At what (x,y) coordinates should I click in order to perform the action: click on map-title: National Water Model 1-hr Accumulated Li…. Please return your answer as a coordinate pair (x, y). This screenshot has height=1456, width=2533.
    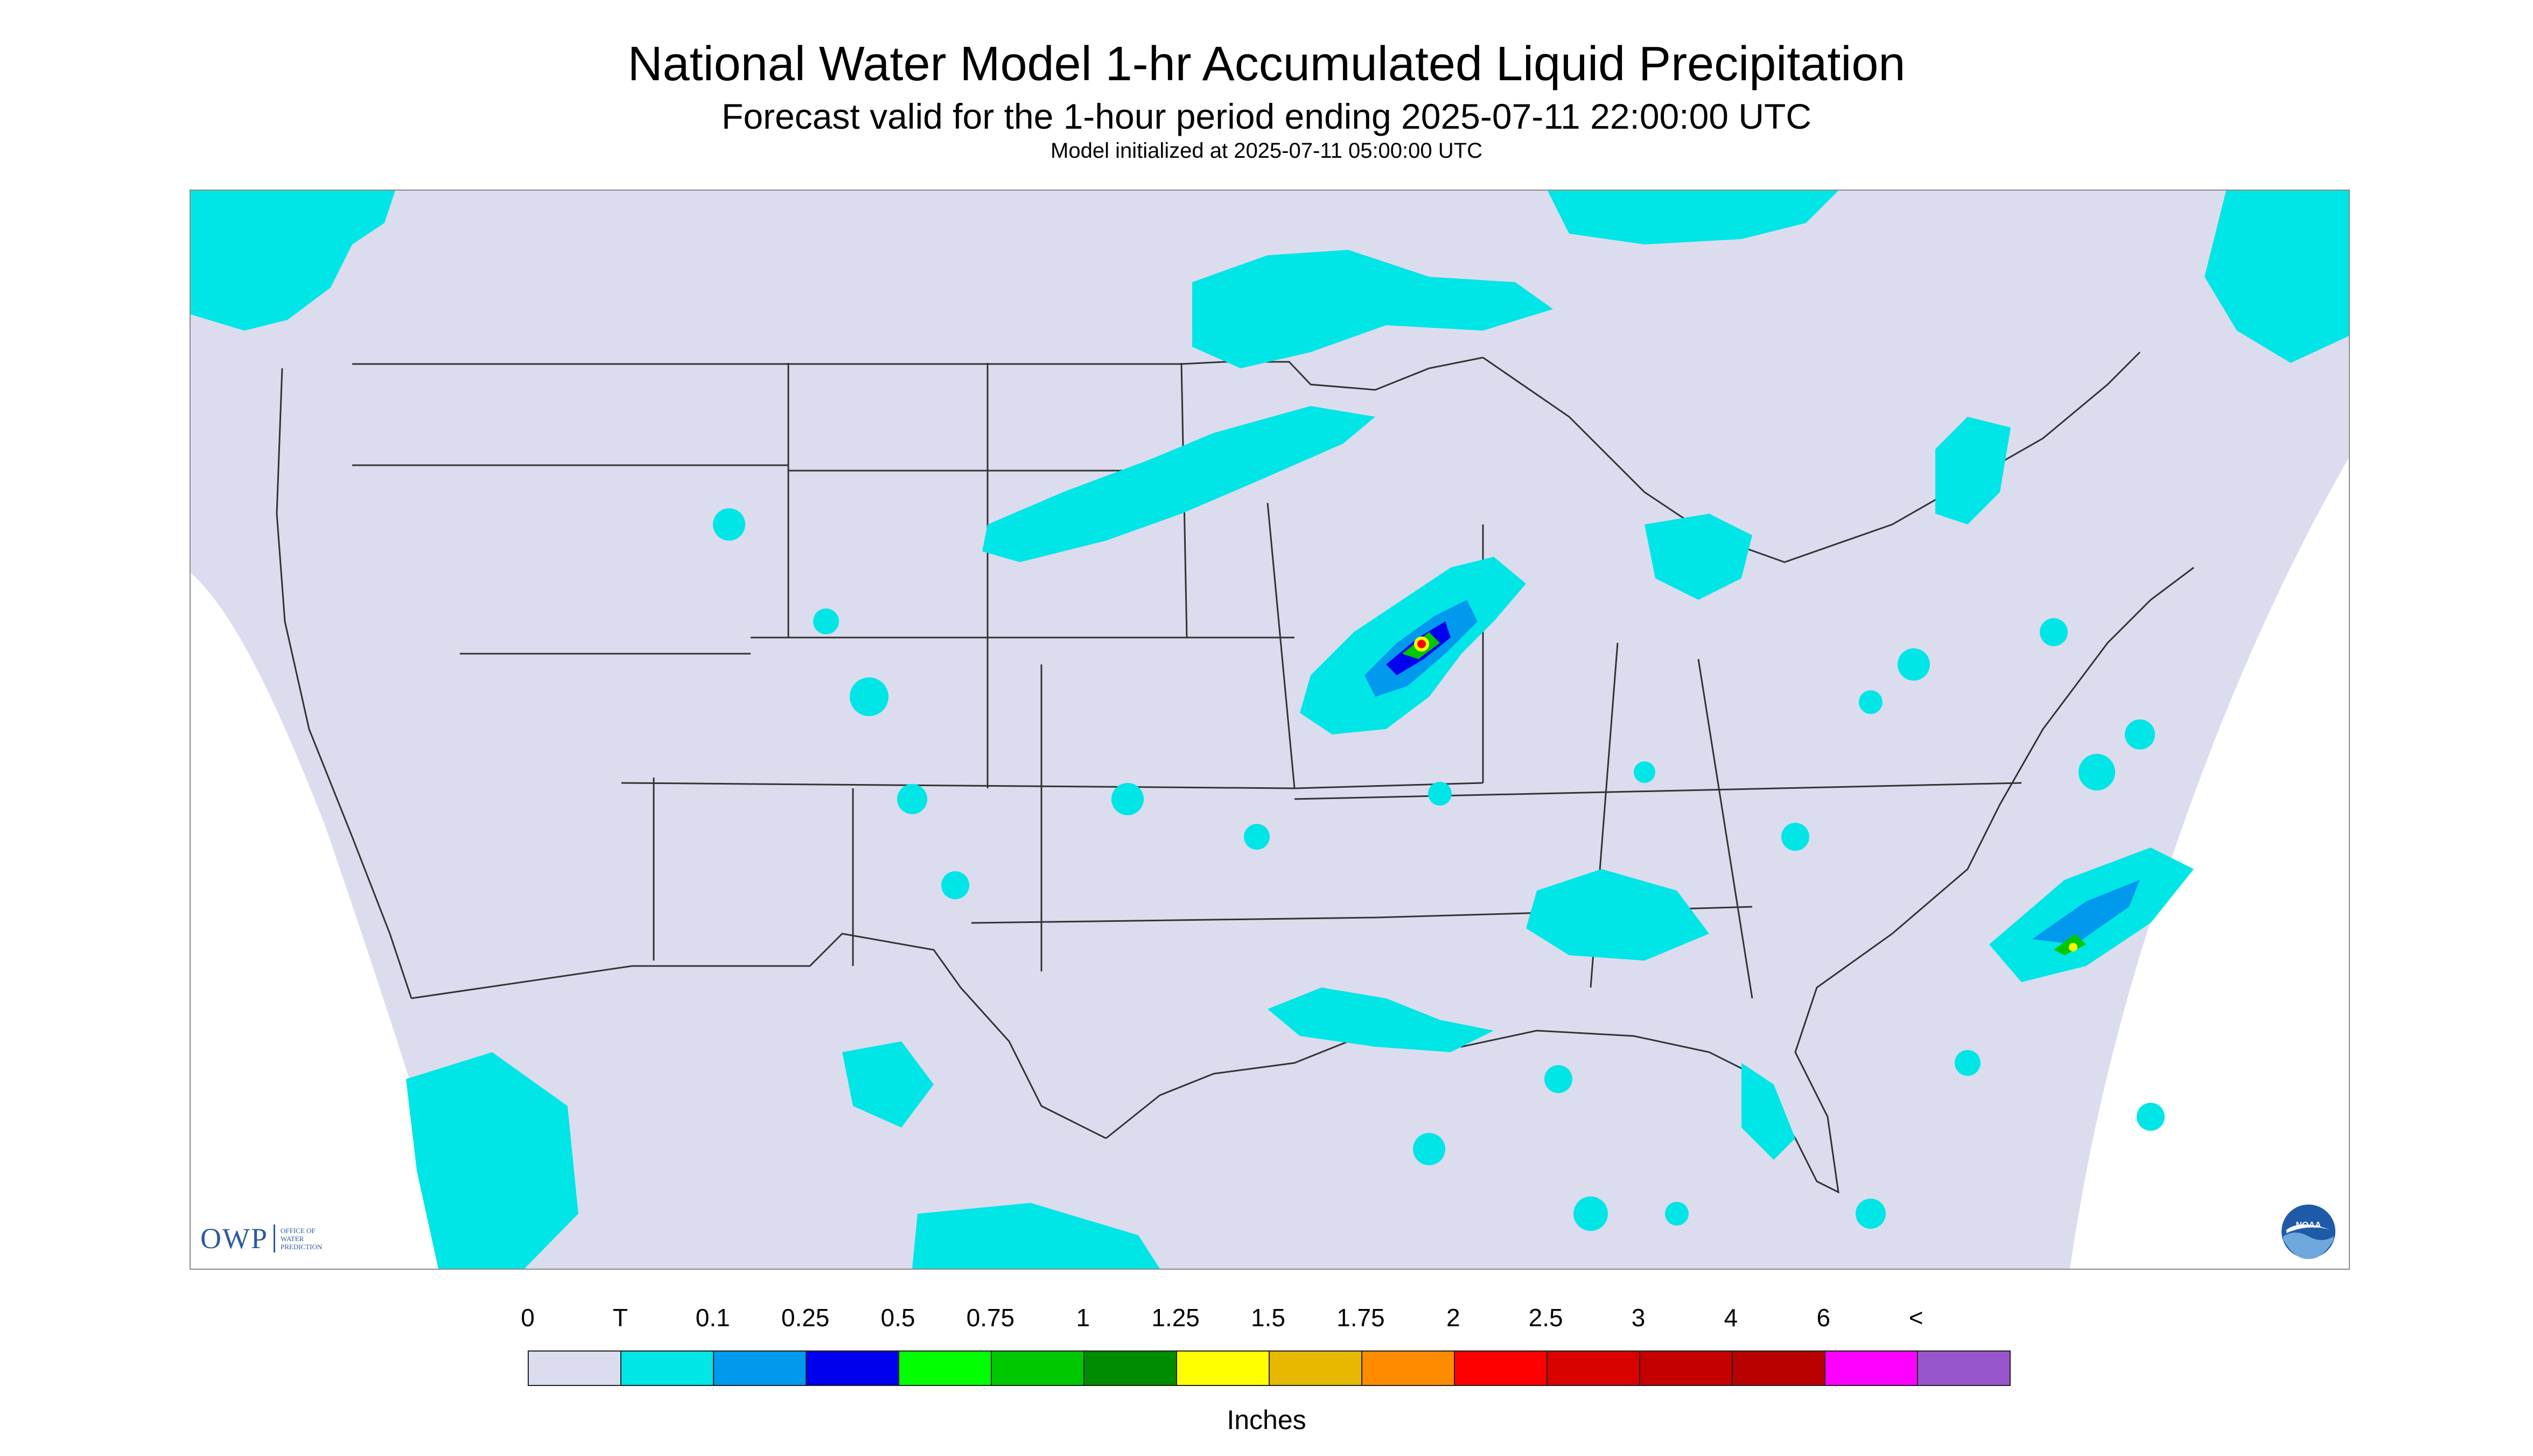
    Looking at the image, I should click on (1266, 64).